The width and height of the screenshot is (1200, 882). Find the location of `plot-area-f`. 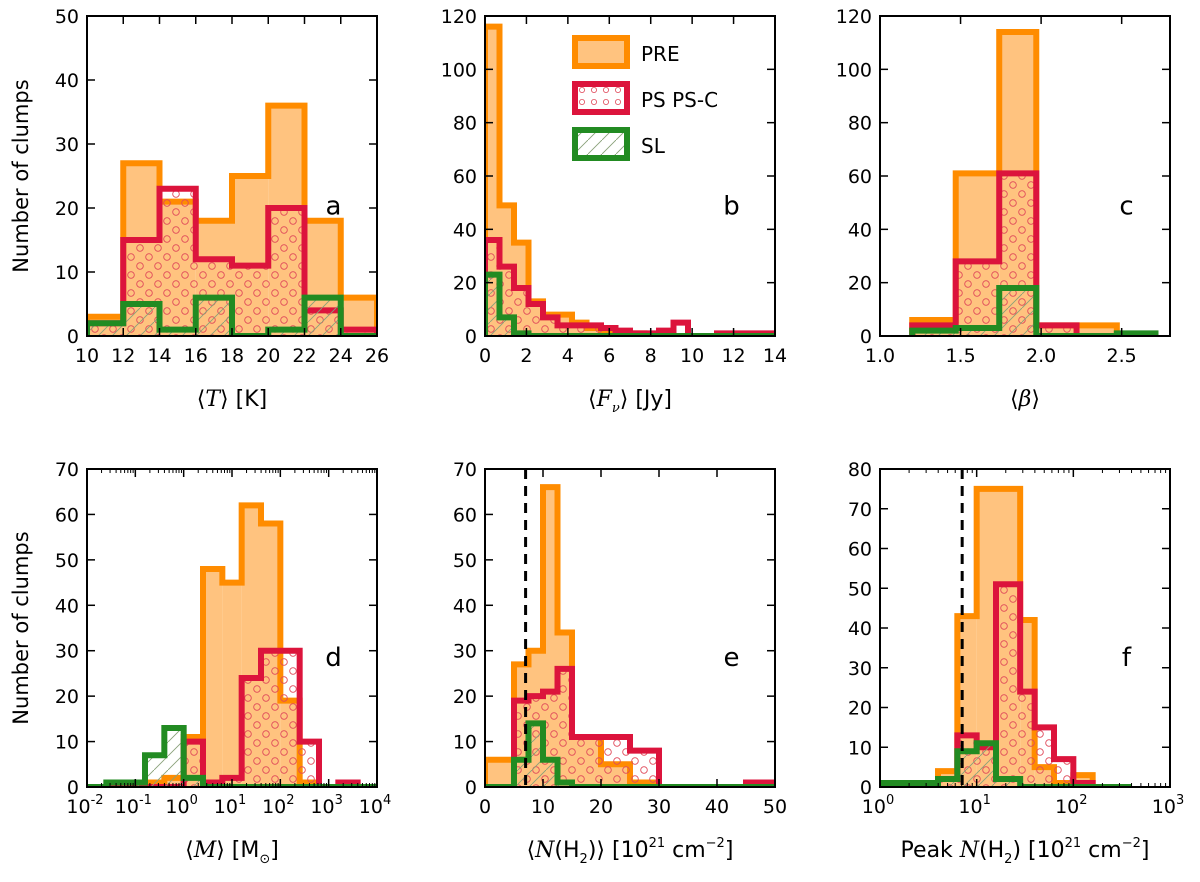

plot-area-f is located at coordinates (1006, 628).